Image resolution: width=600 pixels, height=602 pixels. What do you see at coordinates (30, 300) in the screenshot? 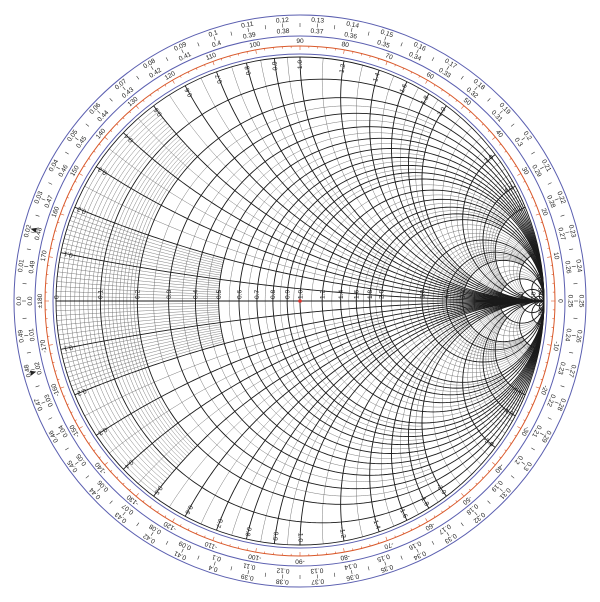
I see `wavelength-load-label: 0.0` at bounding box center [30, 300].